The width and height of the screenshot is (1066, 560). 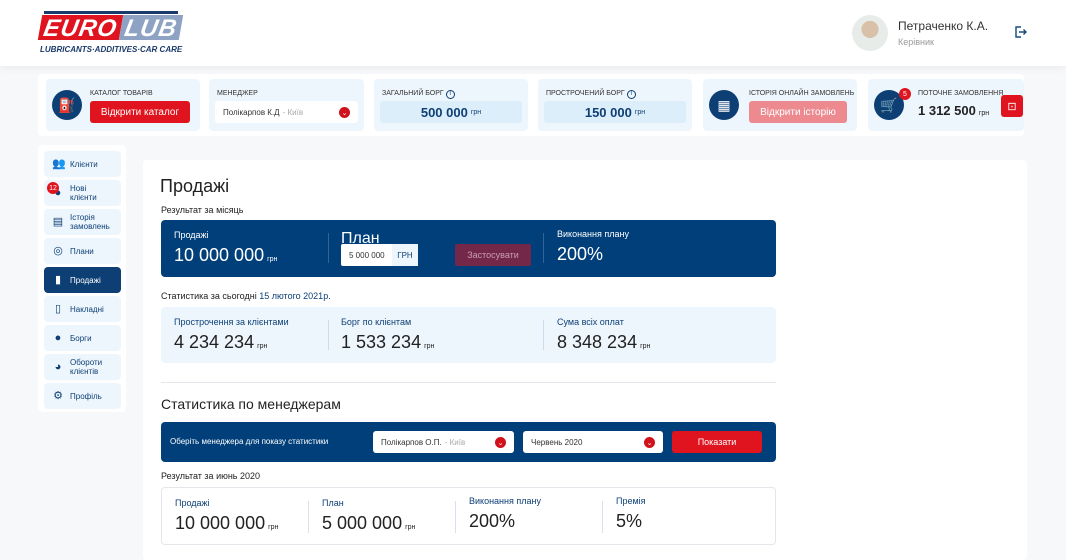 I want to click on clipboard-list-icon: ▤, so click(x=58, y=221).